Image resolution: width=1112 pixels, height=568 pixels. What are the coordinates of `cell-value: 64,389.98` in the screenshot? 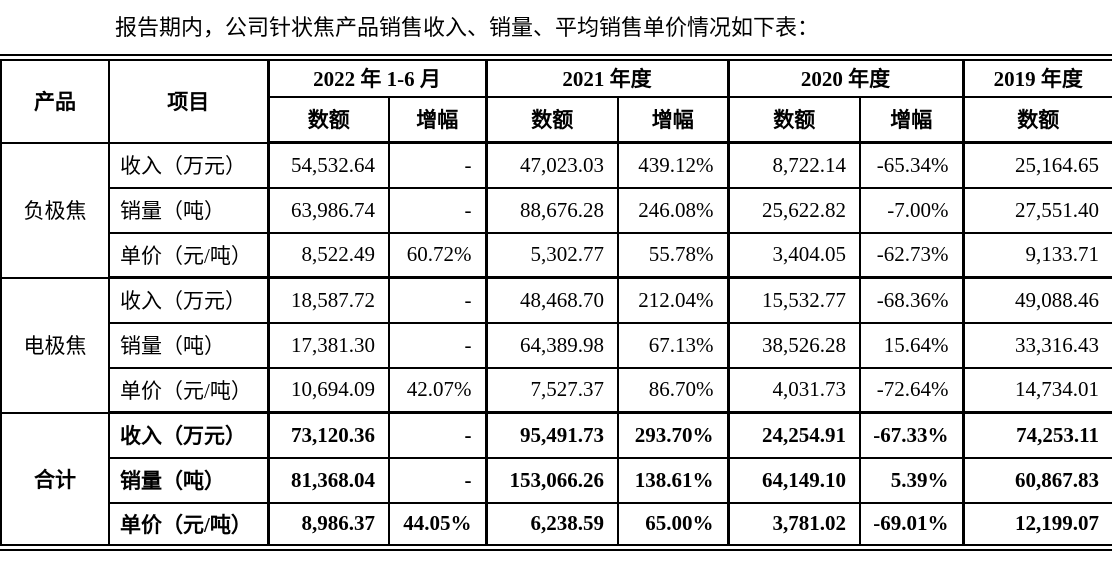 It's located at (551, 345).